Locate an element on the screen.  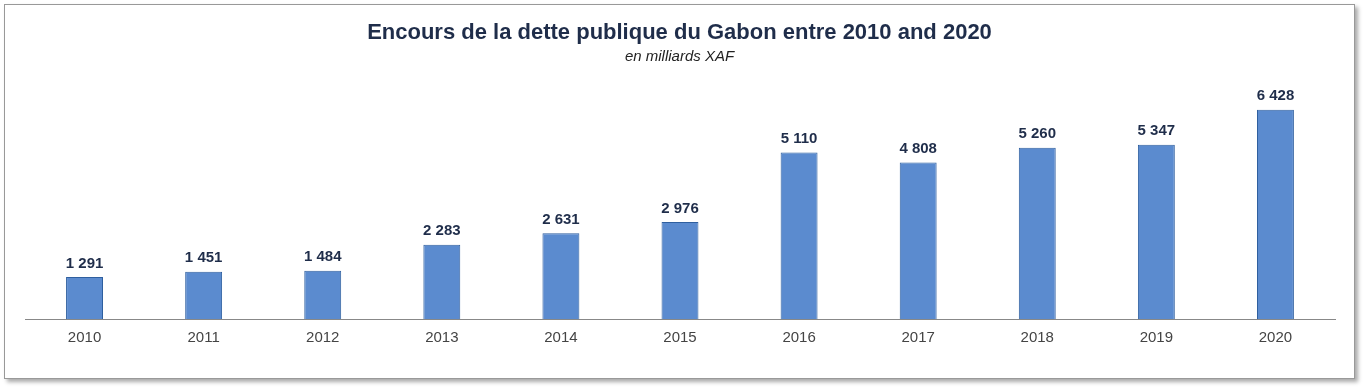
x-tick-label: 2018 is located at coordinates (1037, 337).